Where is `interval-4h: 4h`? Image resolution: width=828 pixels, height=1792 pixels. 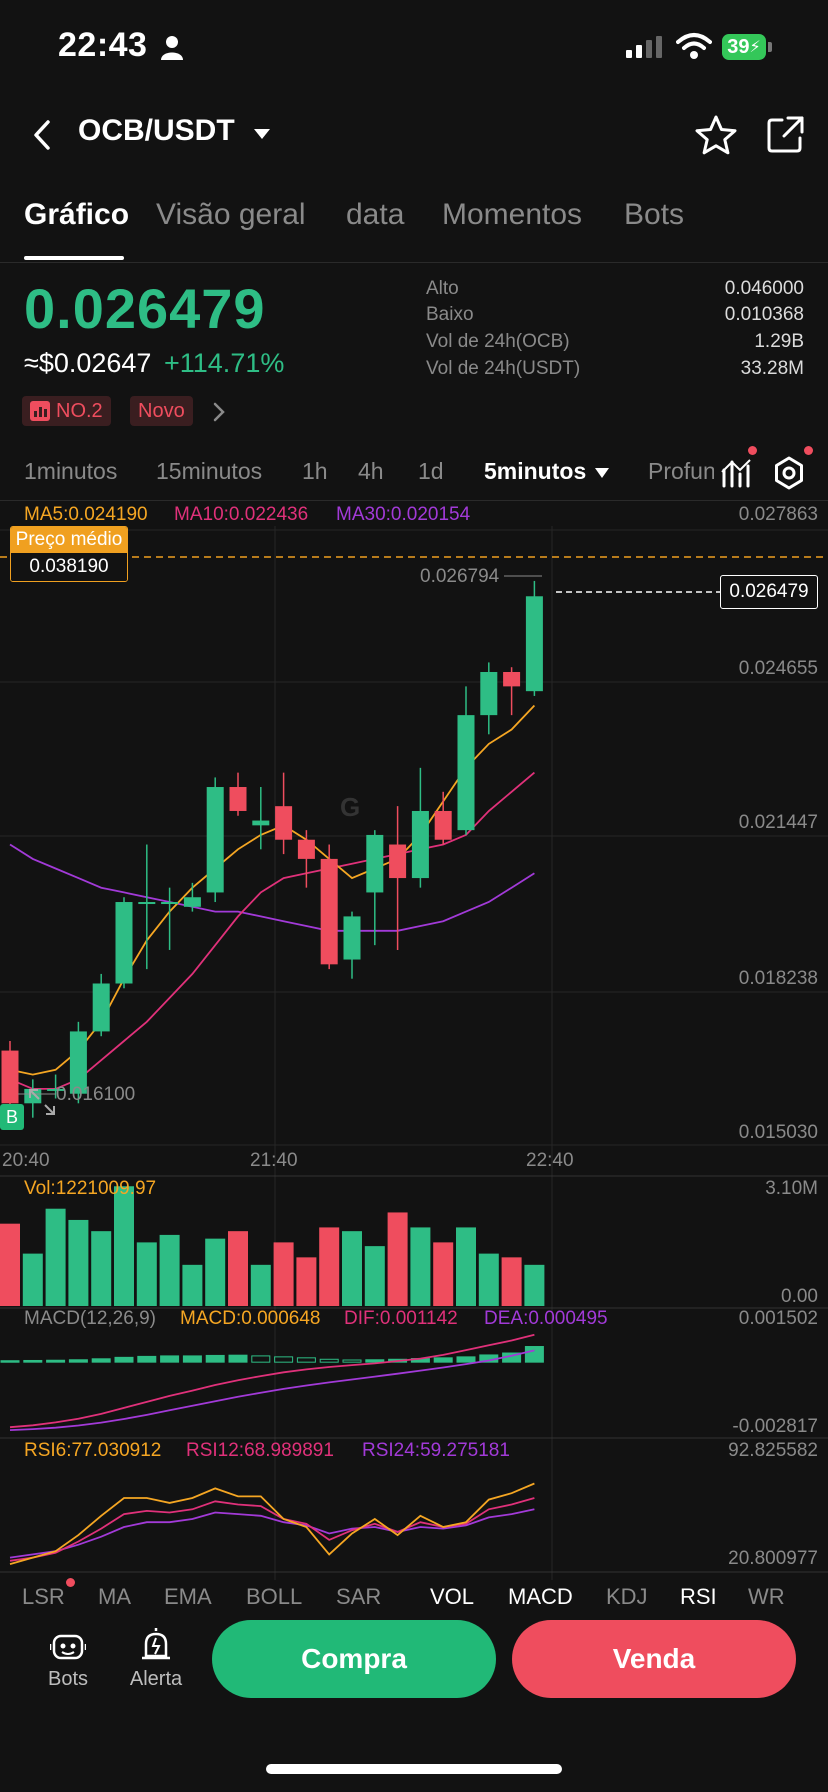
interval-4h: 4h is located at coordinates (371, 471).